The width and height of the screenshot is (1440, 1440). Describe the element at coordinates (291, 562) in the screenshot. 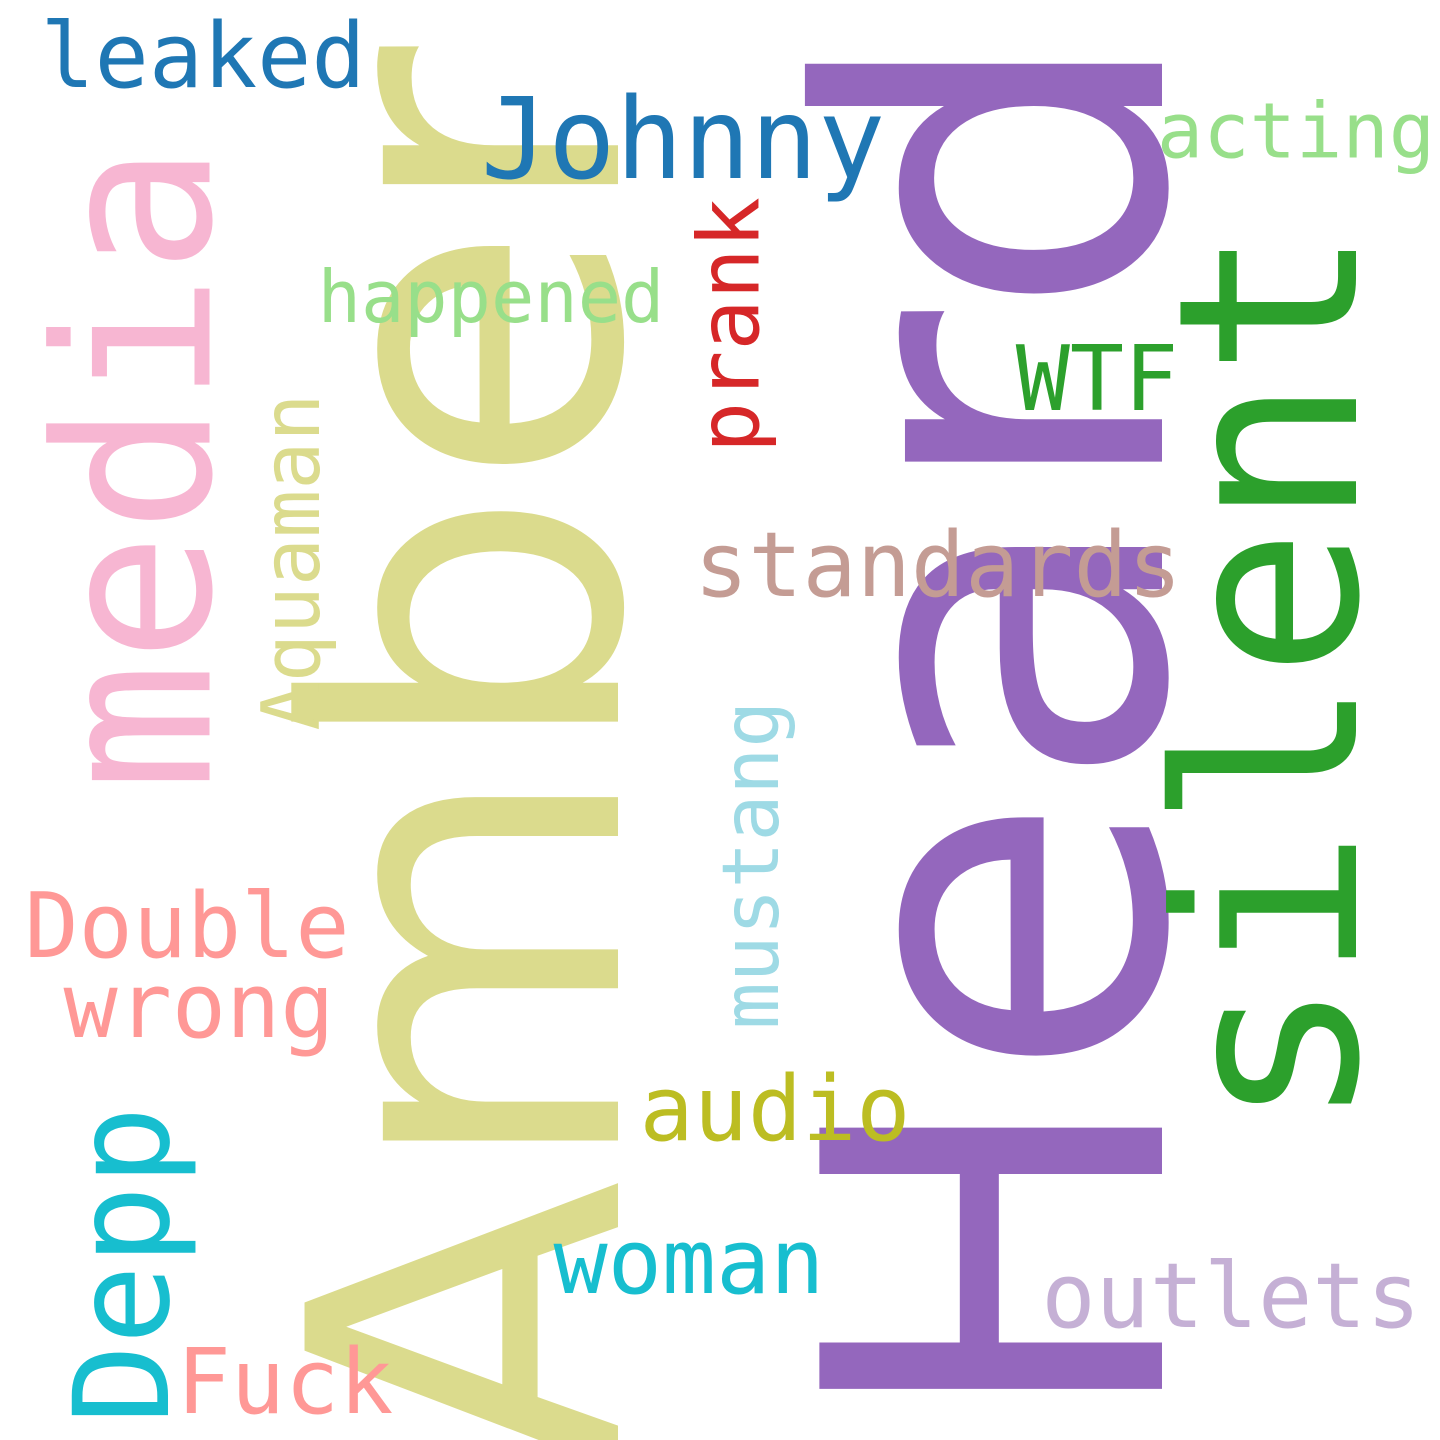

I see `word-aquaman: Aquaman` at that location.